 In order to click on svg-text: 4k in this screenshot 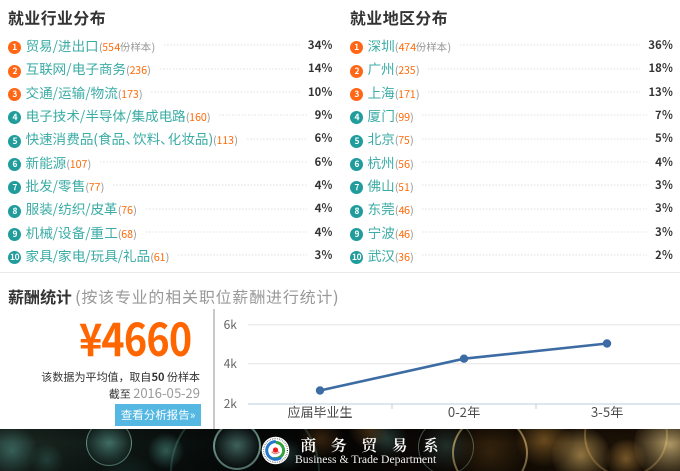, I will do `click(231, 363)`.